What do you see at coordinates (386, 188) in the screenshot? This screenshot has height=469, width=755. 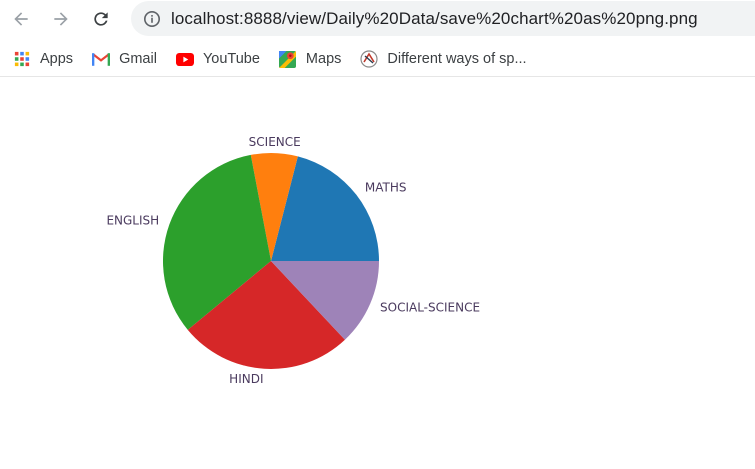 I see `pie-label-maths: MATHS` at bounding box center [386, 188].